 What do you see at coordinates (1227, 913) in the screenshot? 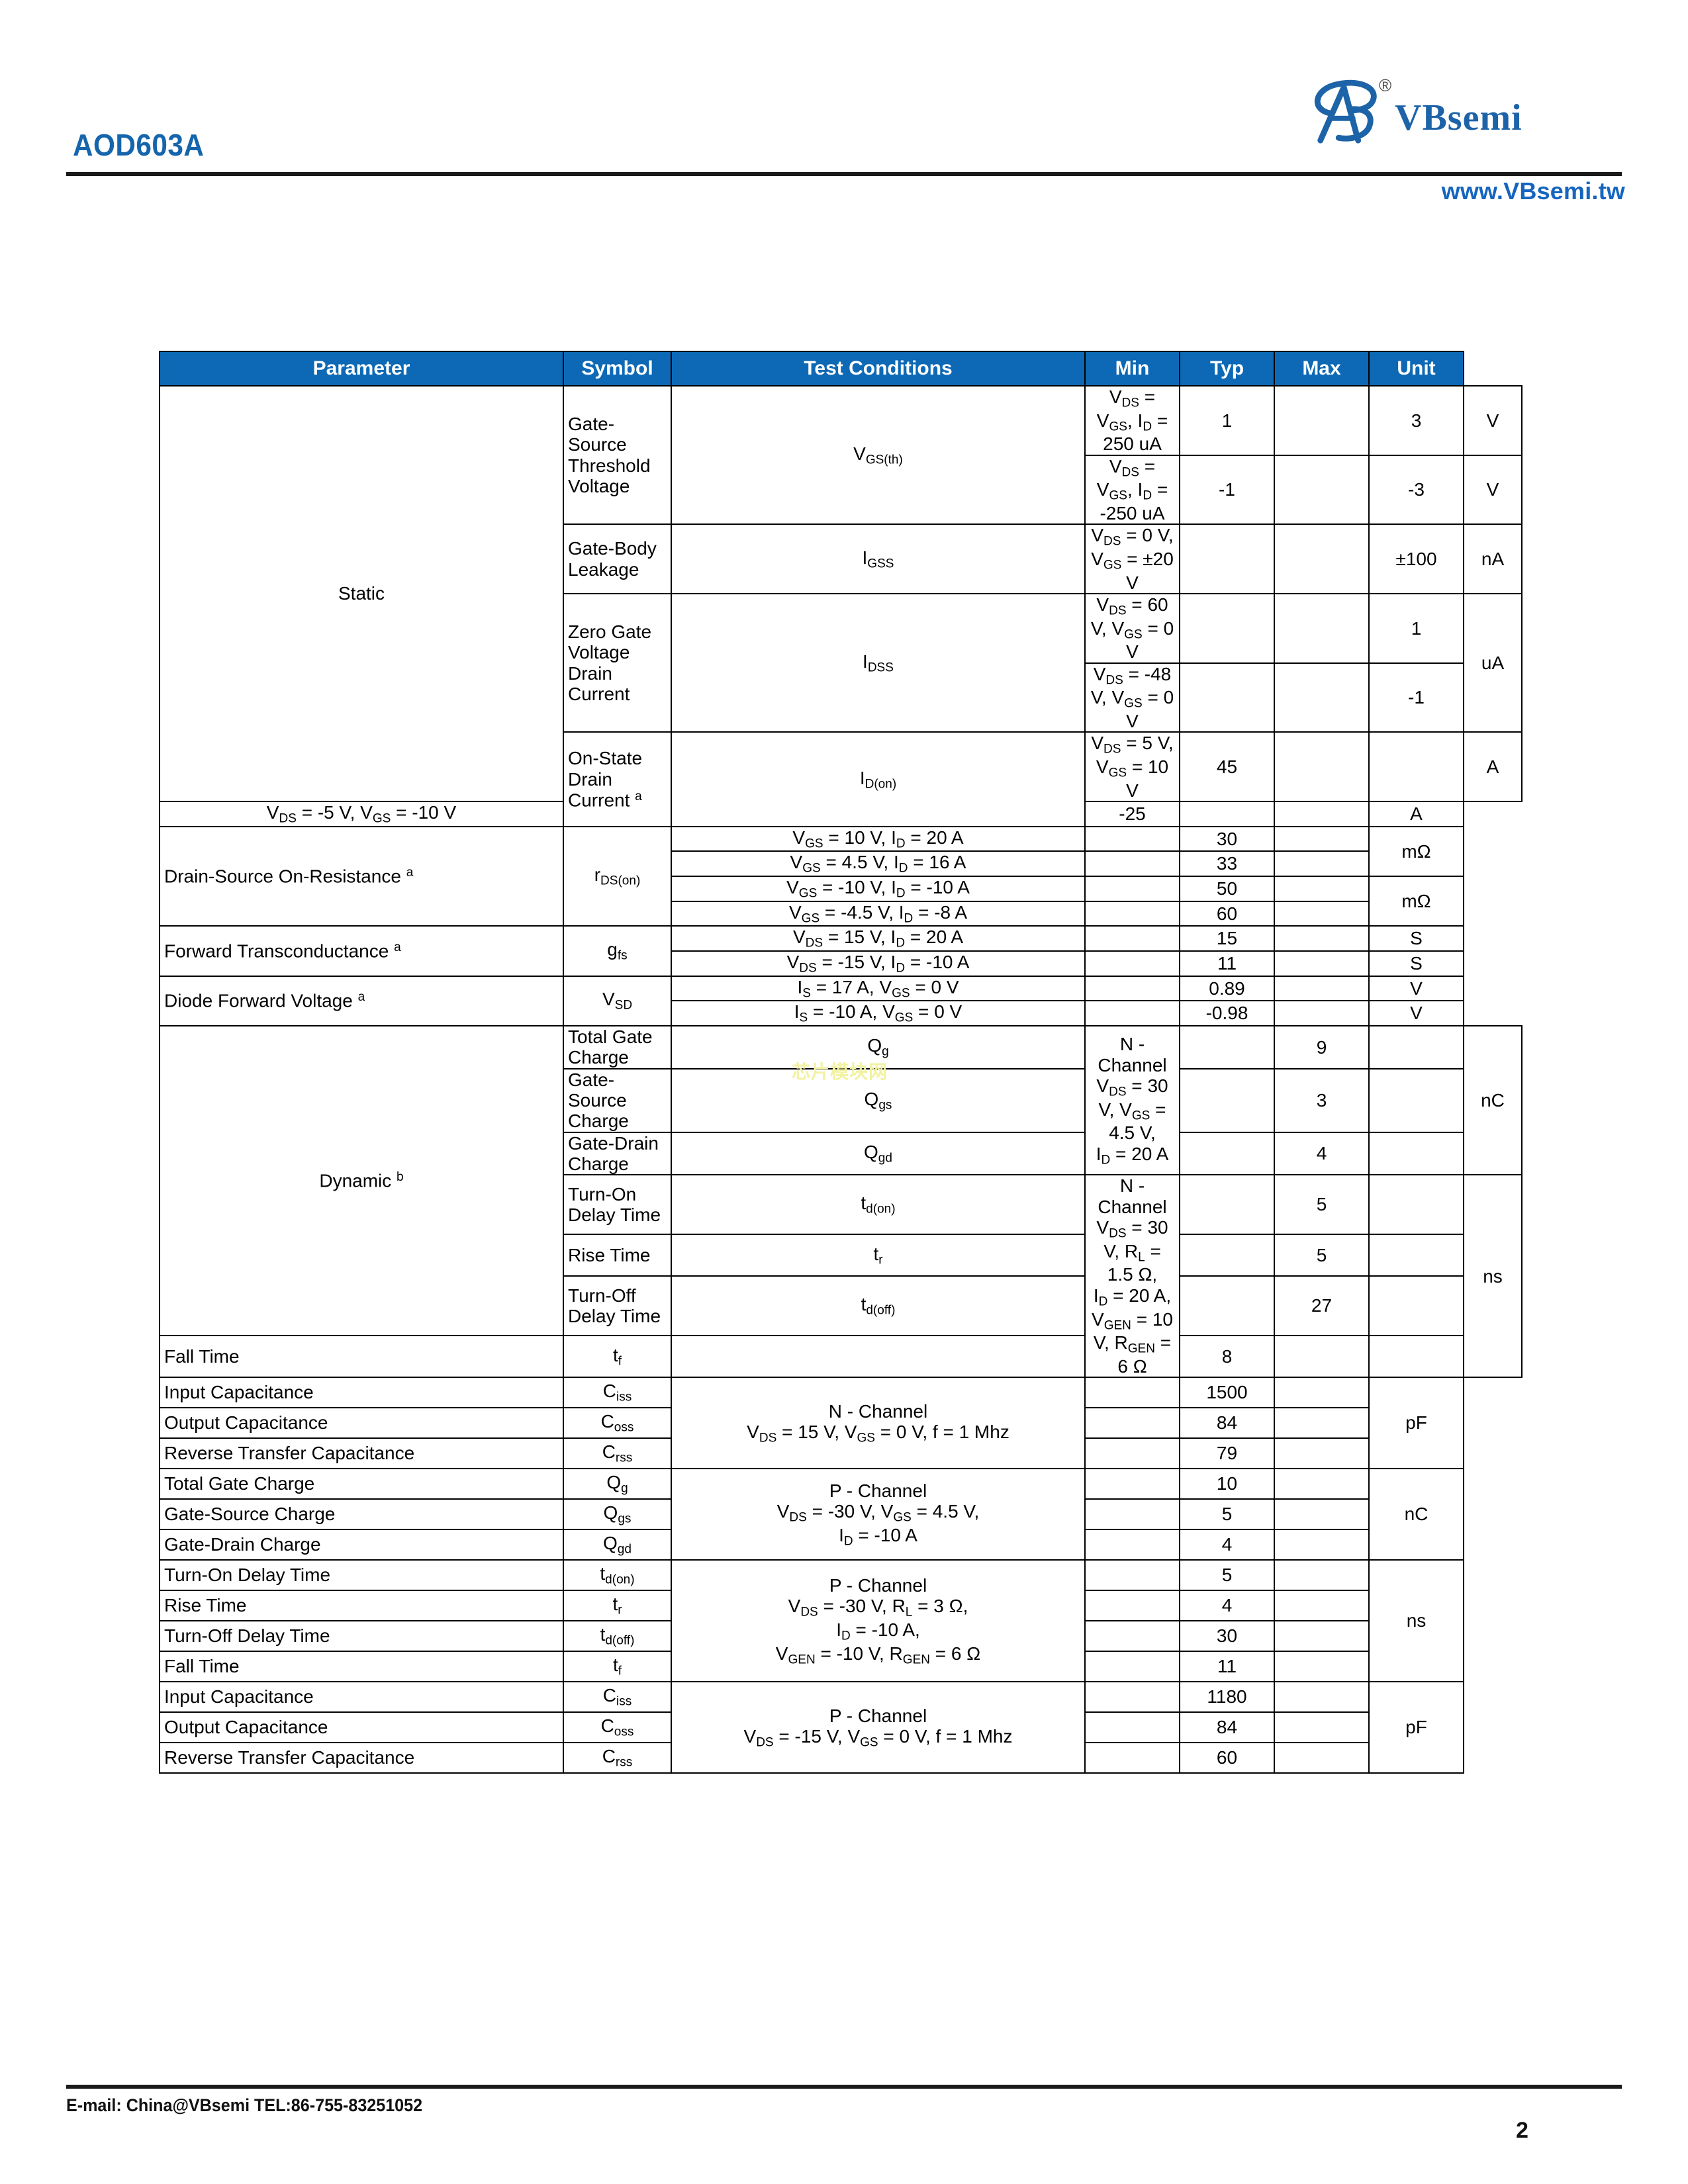
I see `cell-typ: 60` at bounding box center [1227, 913].